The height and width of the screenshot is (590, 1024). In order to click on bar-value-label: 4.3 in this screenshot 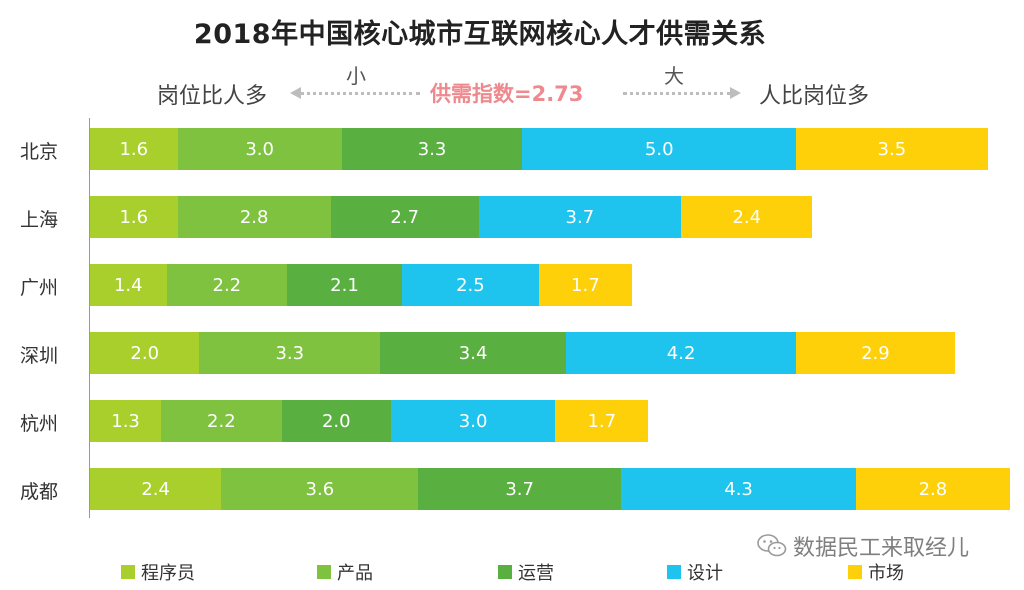, I will do `click(738, 489)`.